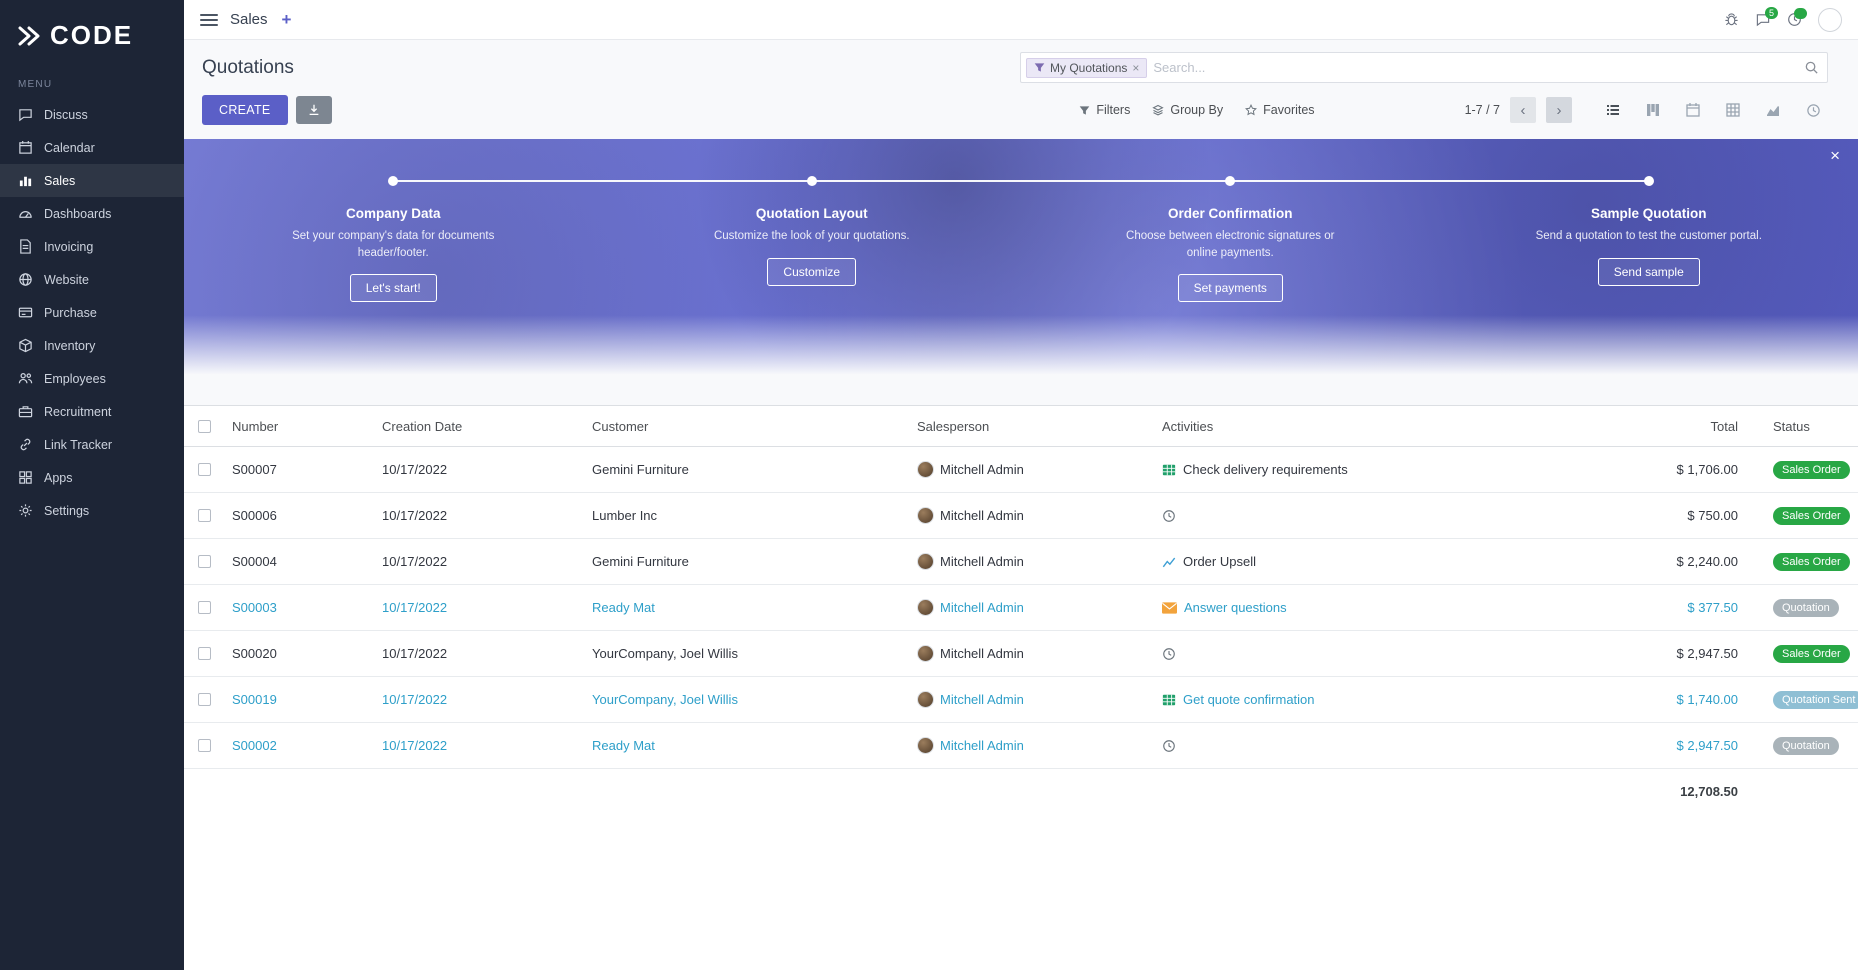 This screenshot has height=970, width=1858. What do you see at coordinates (1806, 745) in the screenshot?
I see `status-badge: Quotation` at bounding box center [1806, 745].